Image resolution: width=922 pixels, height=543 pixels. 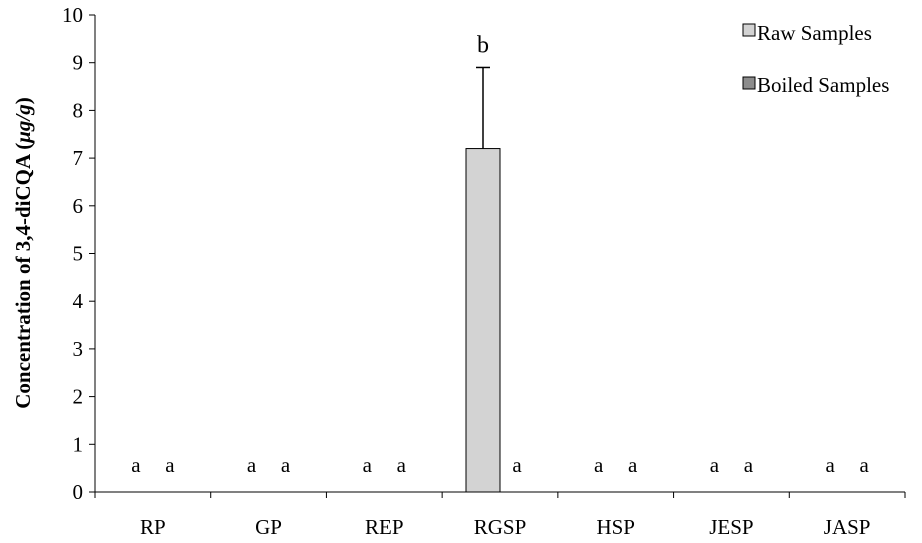 I want to click on y-tick-label: 6, so click(x=78, y=206).